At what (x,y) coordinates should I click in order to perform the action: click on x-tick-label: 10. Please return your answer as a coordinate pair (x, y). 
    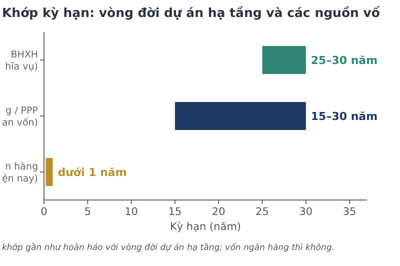
    Looking at the image, I should click on (131, 212).